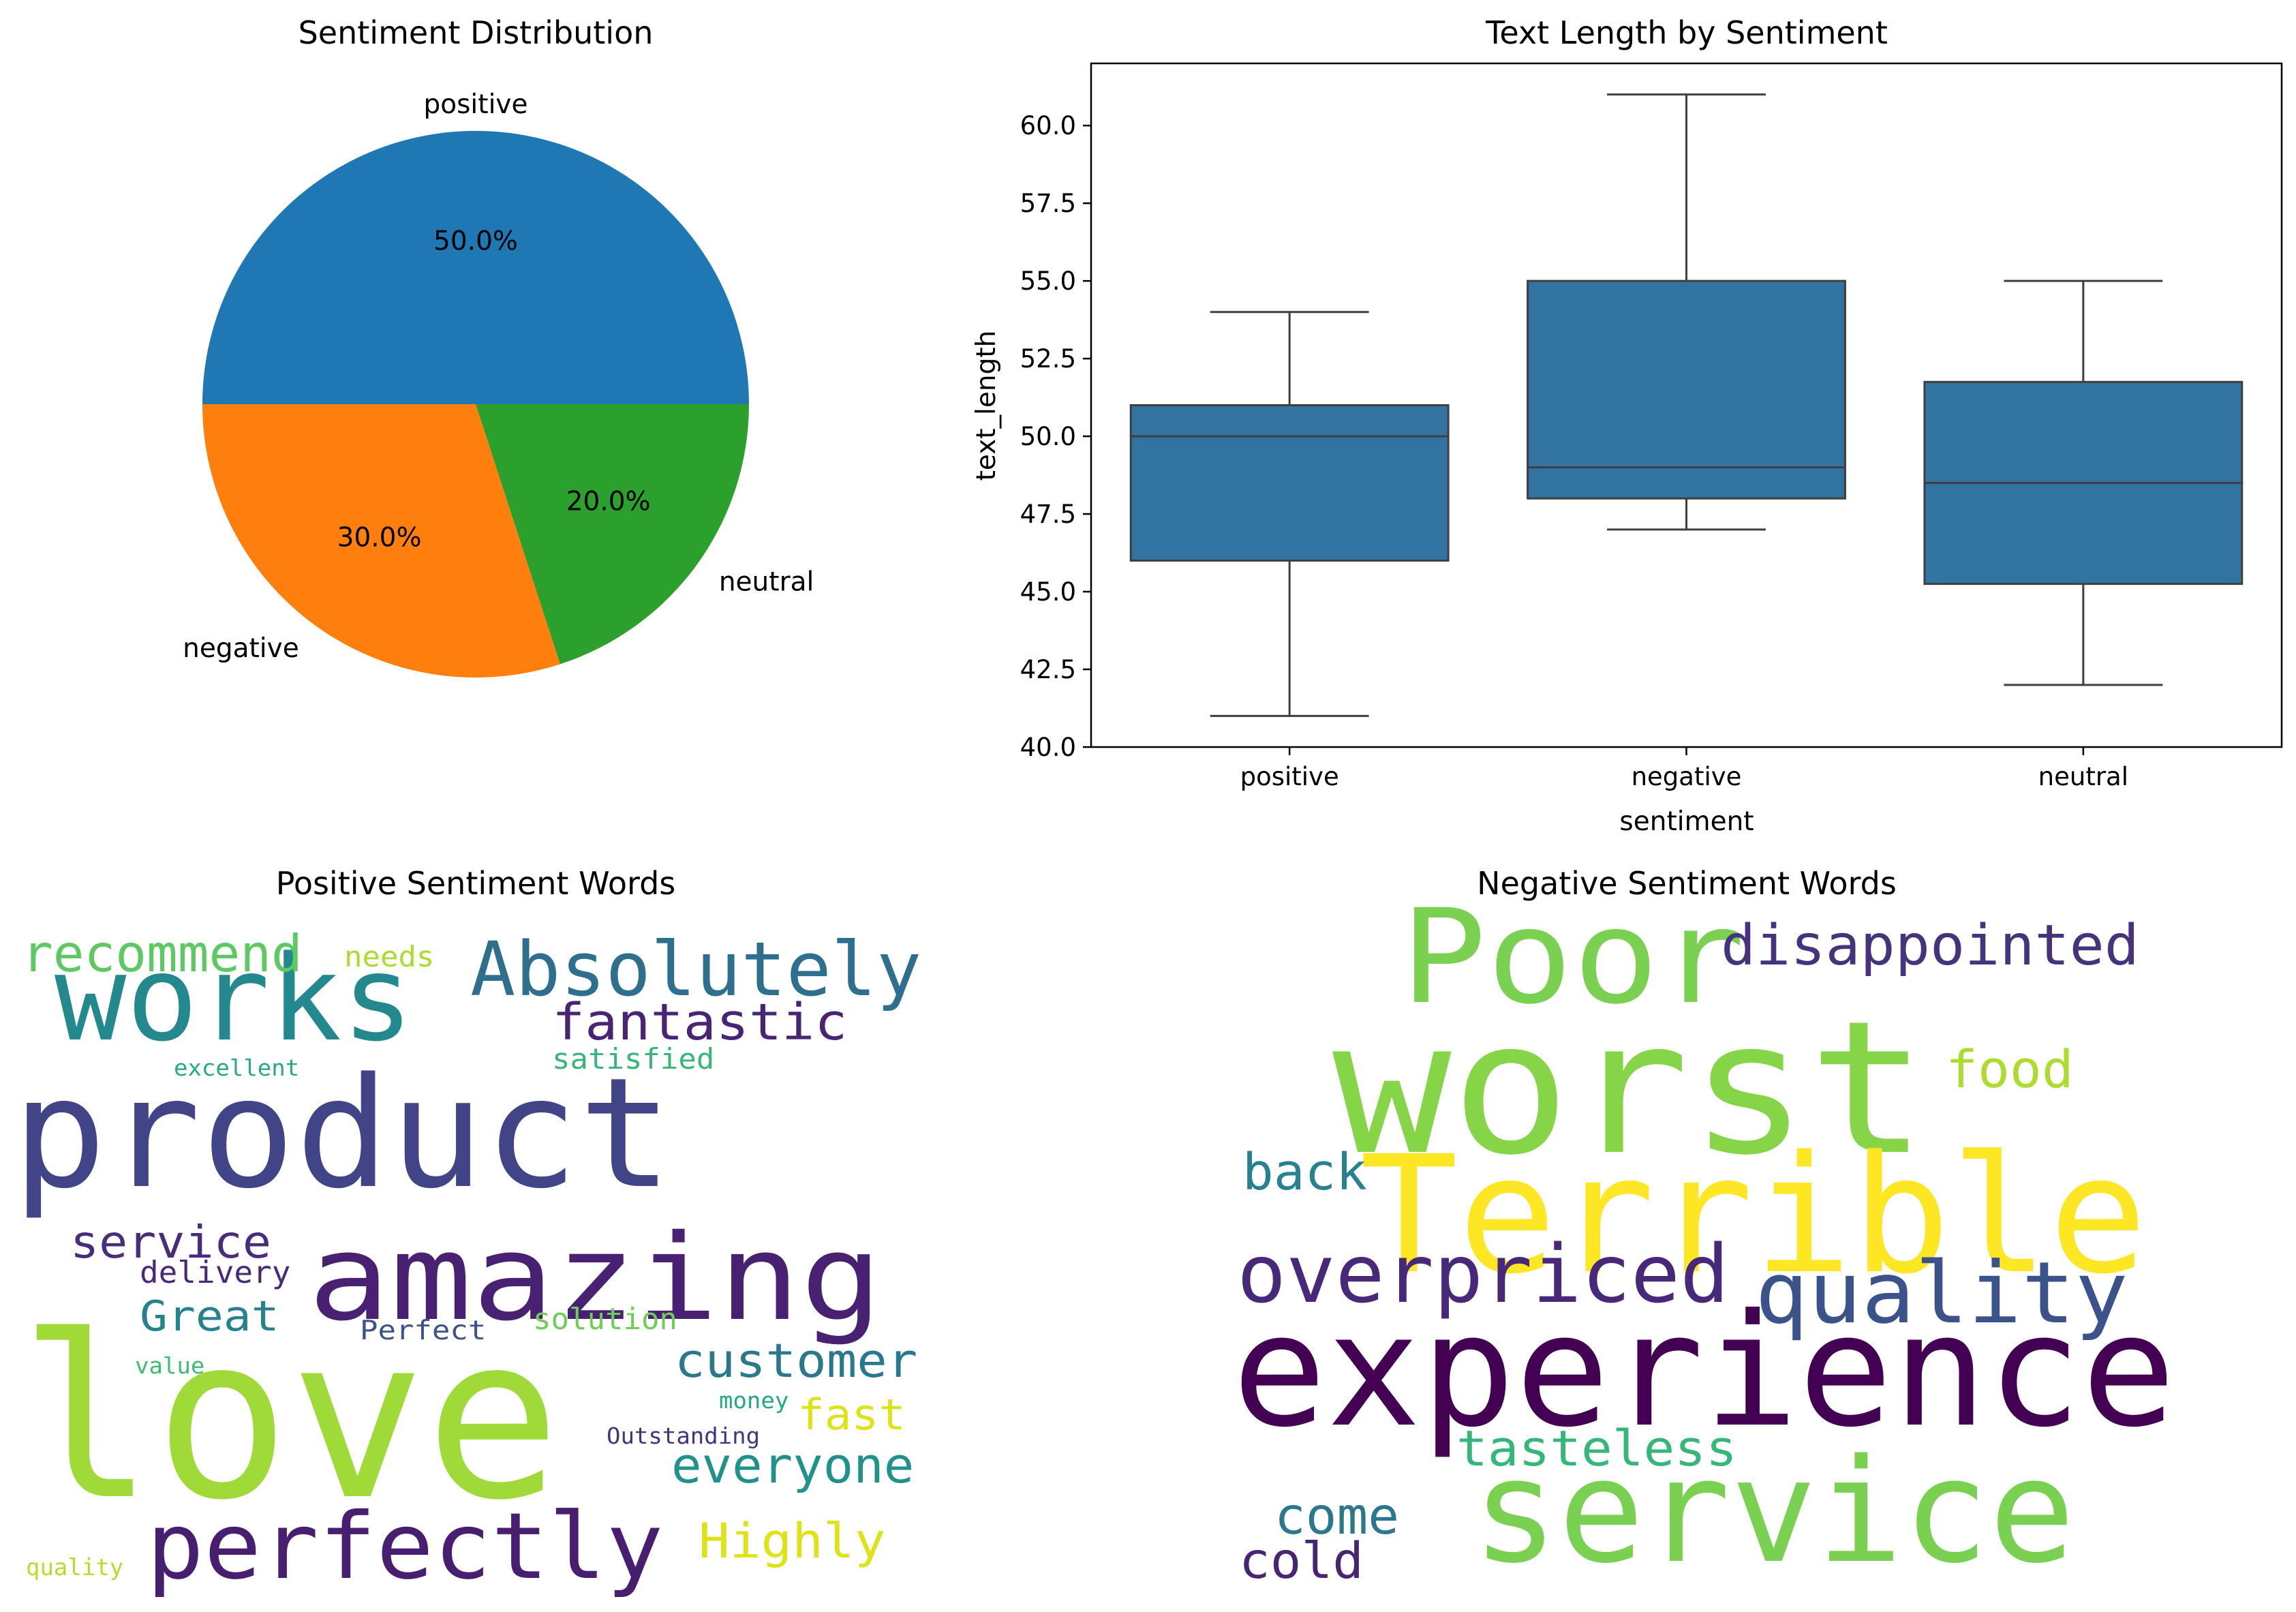 This screenshot has height=1612, width=2296. I want to click on negative-word: cold, so click(1301, 1561).